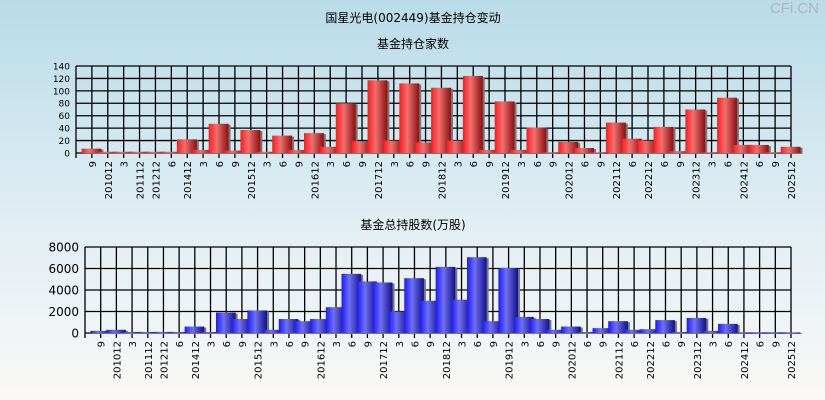 This screenshot has height=400, width=825. I want to click on chart2-xtick-label: 201912, so click(510, 360).